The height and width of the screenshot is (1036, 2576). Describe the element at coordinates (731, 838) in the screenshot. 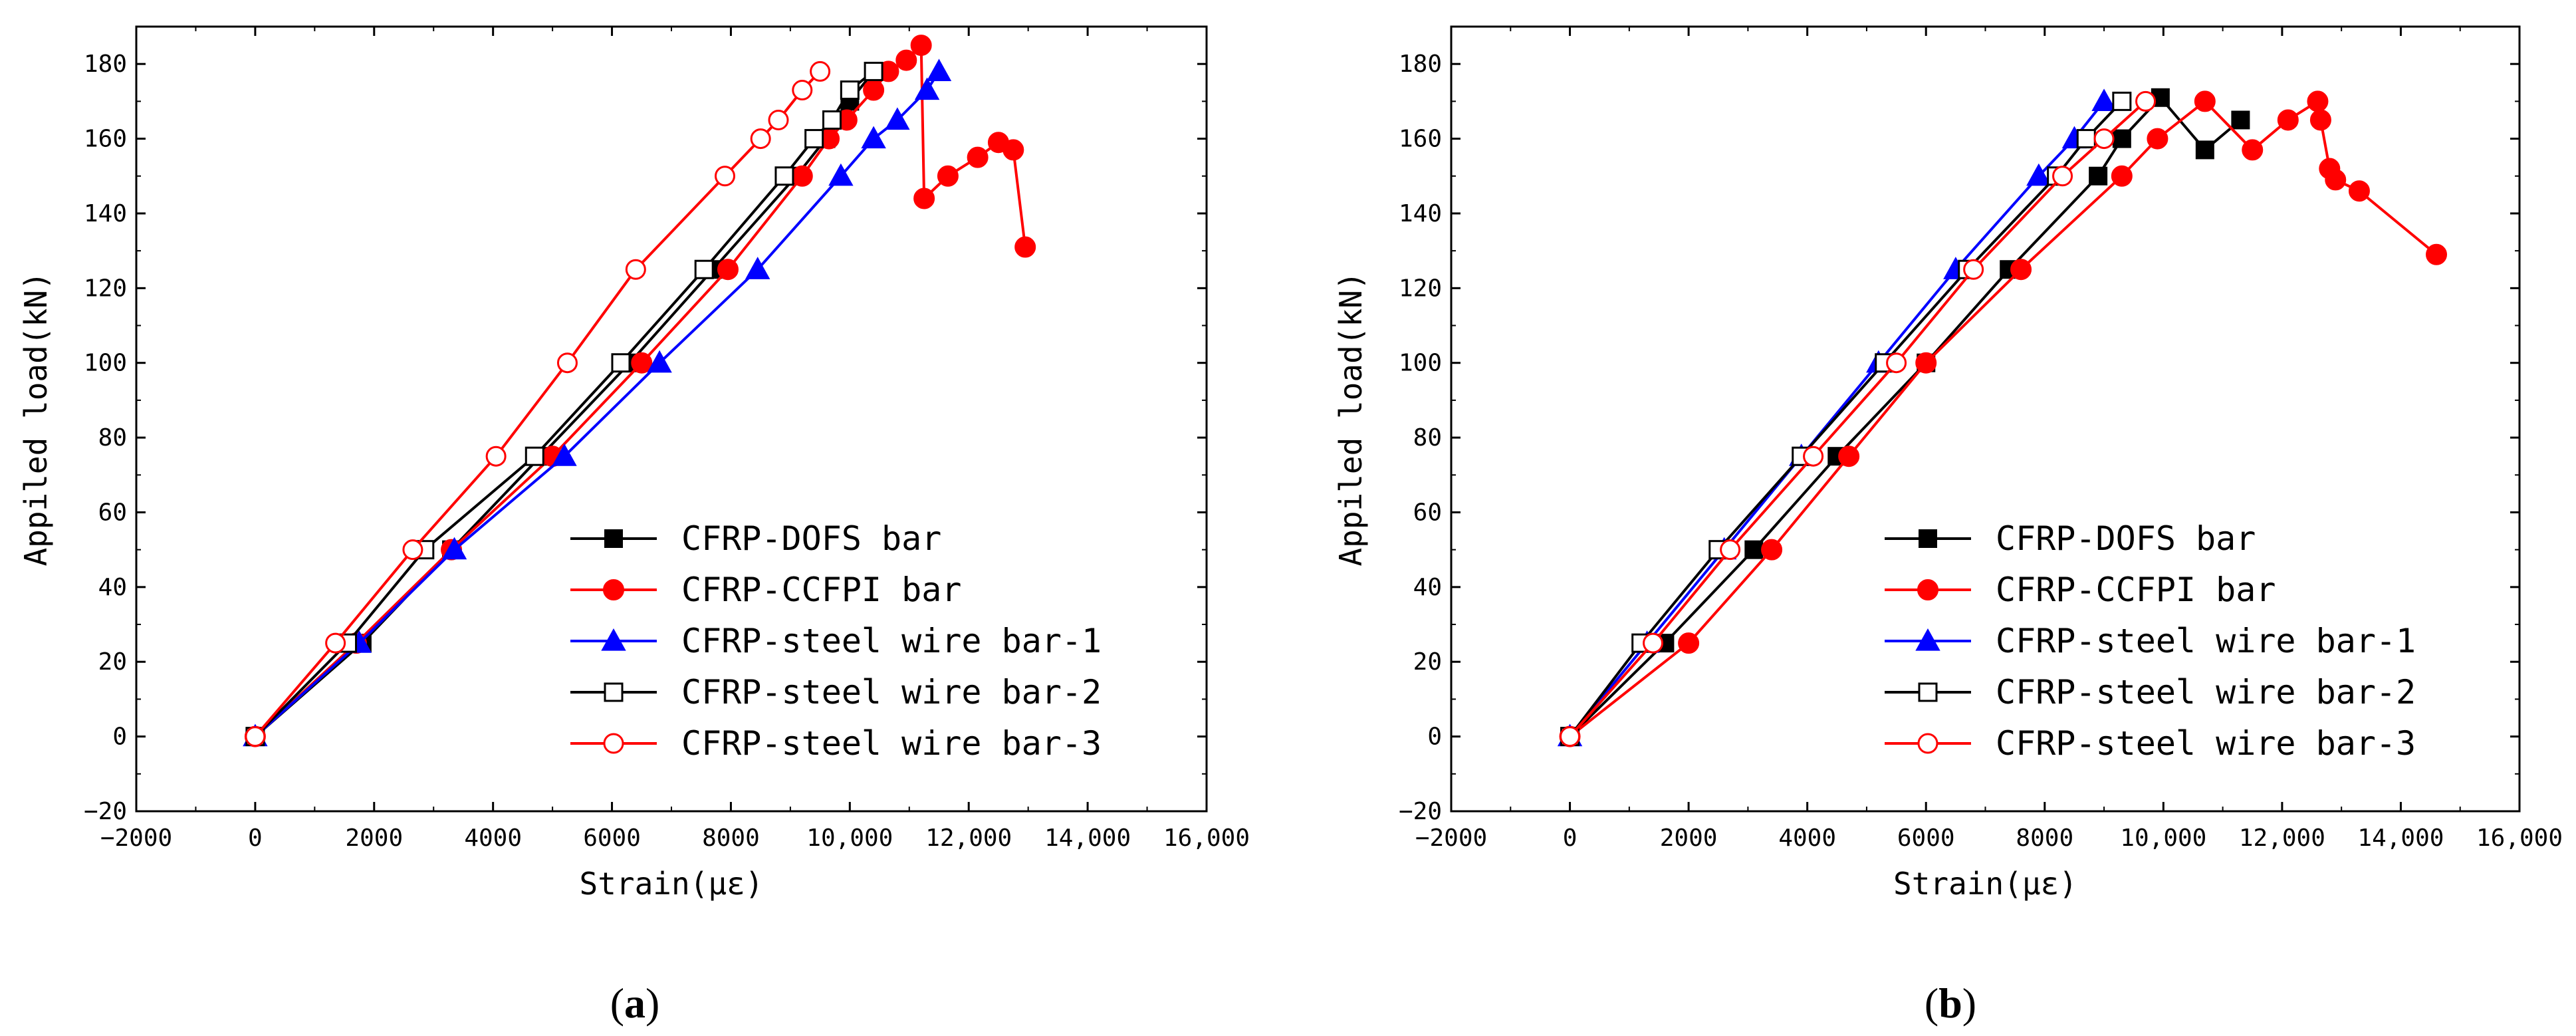

I see `x-tick-label: 8000` at that location.